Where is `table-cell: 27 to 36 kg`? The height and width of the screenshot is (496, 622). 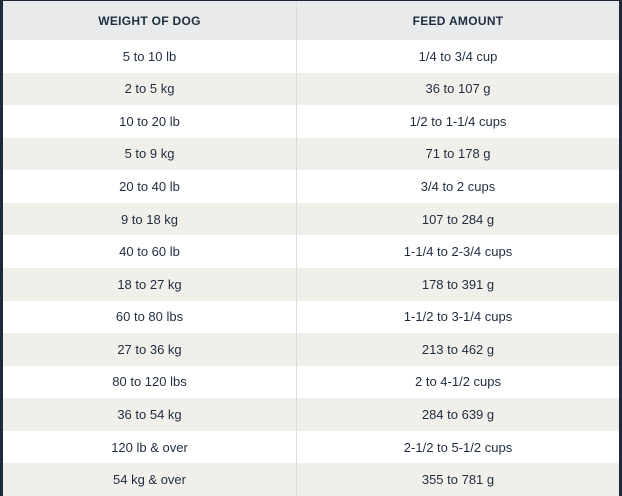
table-cell: 27 to 36 kg is located at coordinates (150, 349).